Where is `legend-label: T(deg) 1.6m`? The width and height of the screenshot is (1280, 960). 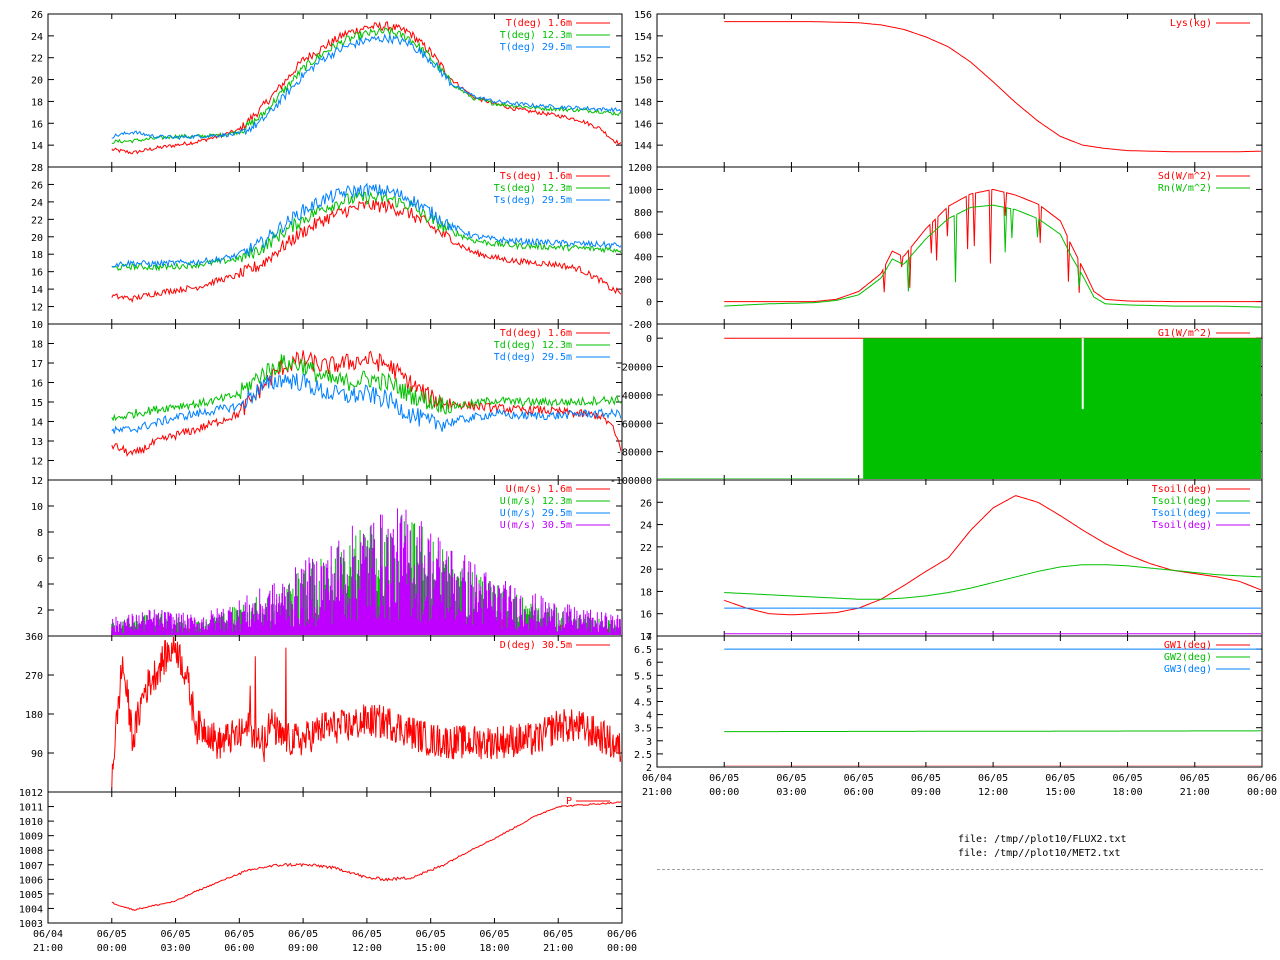
legend-label: T(deg) 1.6m is located at coordinates (539, 23).